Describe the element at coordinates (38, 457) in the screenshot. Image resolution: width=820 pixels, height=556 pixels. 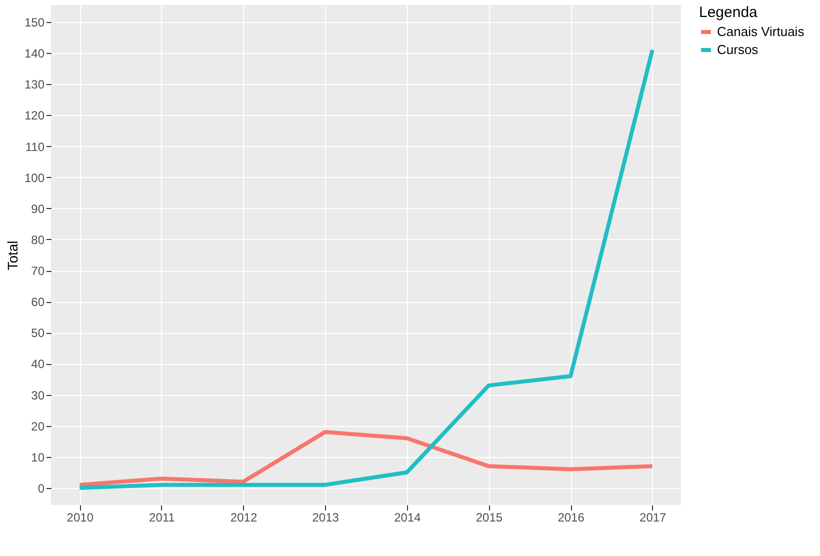
I see `y-tick-label: 10` at that location.